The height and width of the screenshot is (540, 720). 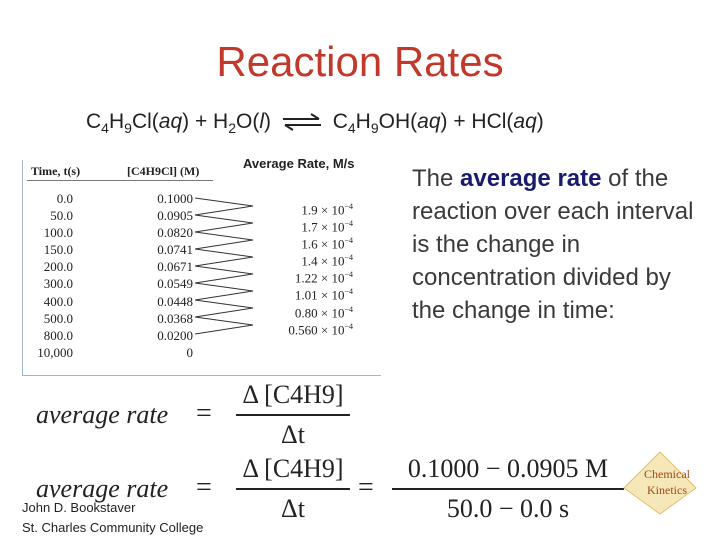 What do you see at coordinates (58, 335) in the screenshot?
I see `time-cell: 800.0` at bounding box center [58, 335].